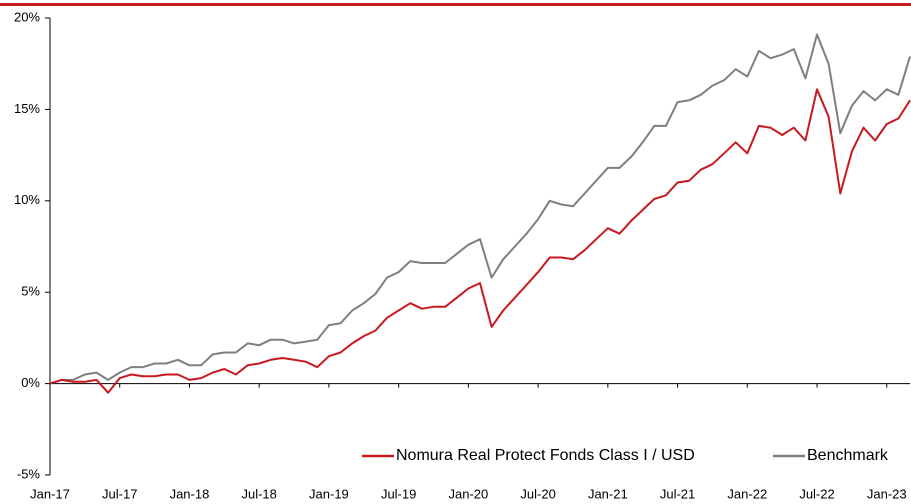  I want to click on x-tick-label: Jan-17, so click(50, 493).